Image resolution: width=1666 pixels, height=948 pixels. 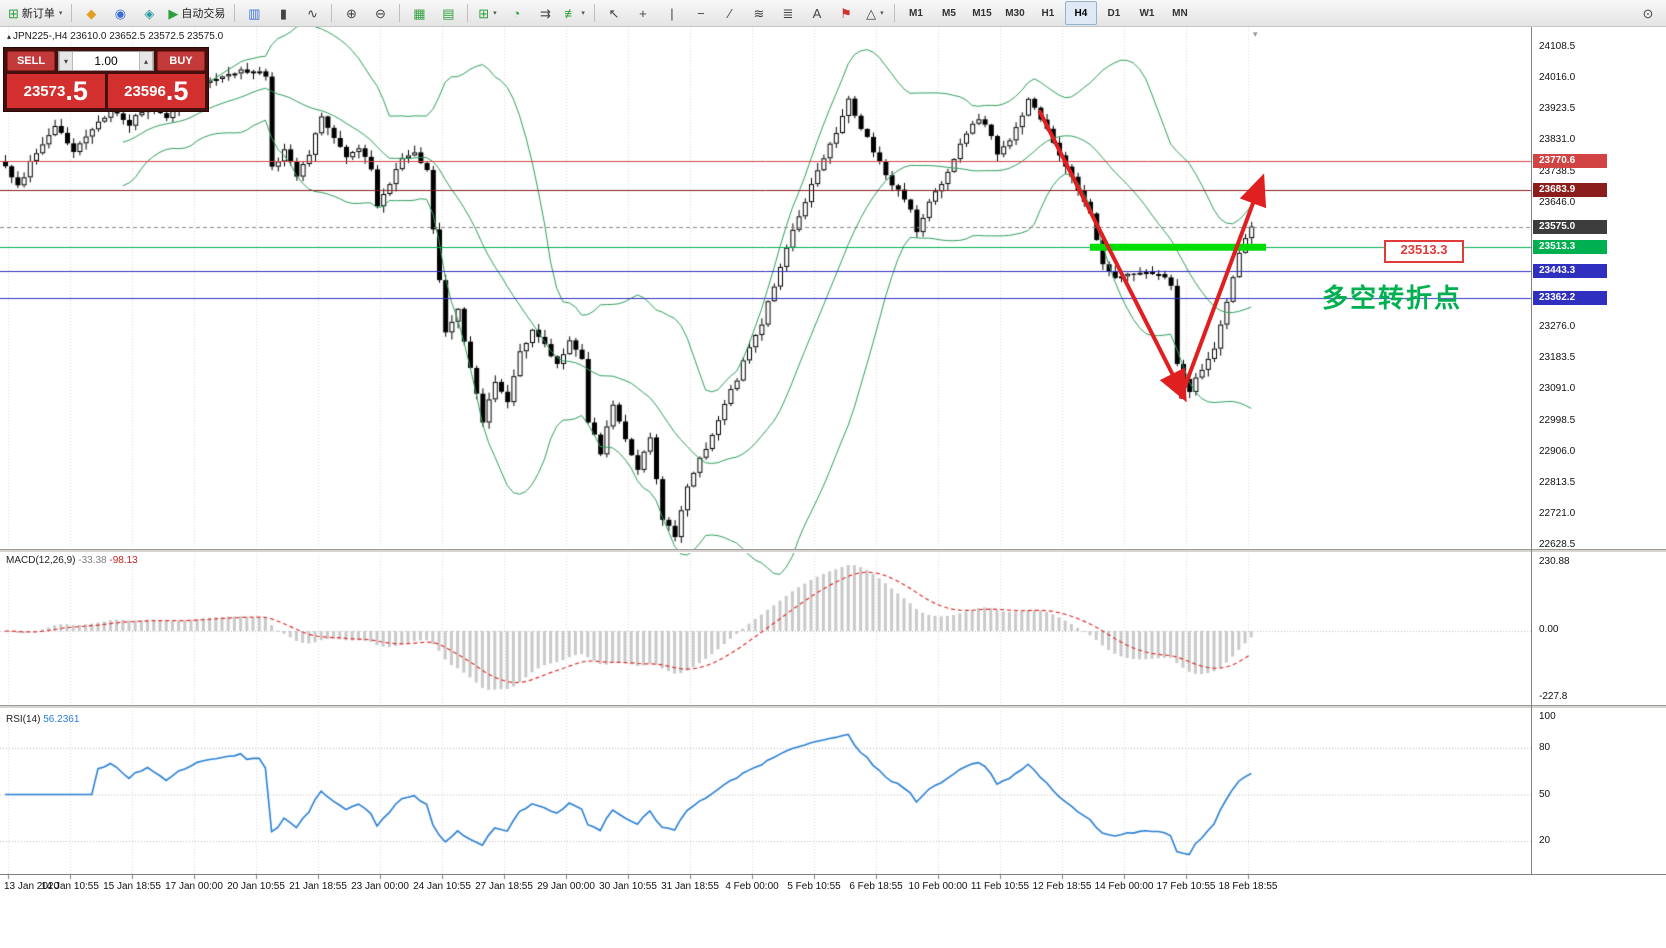 I want to click on time-tick-label: 4 Feb 00:00, so click(x=752, y=886).